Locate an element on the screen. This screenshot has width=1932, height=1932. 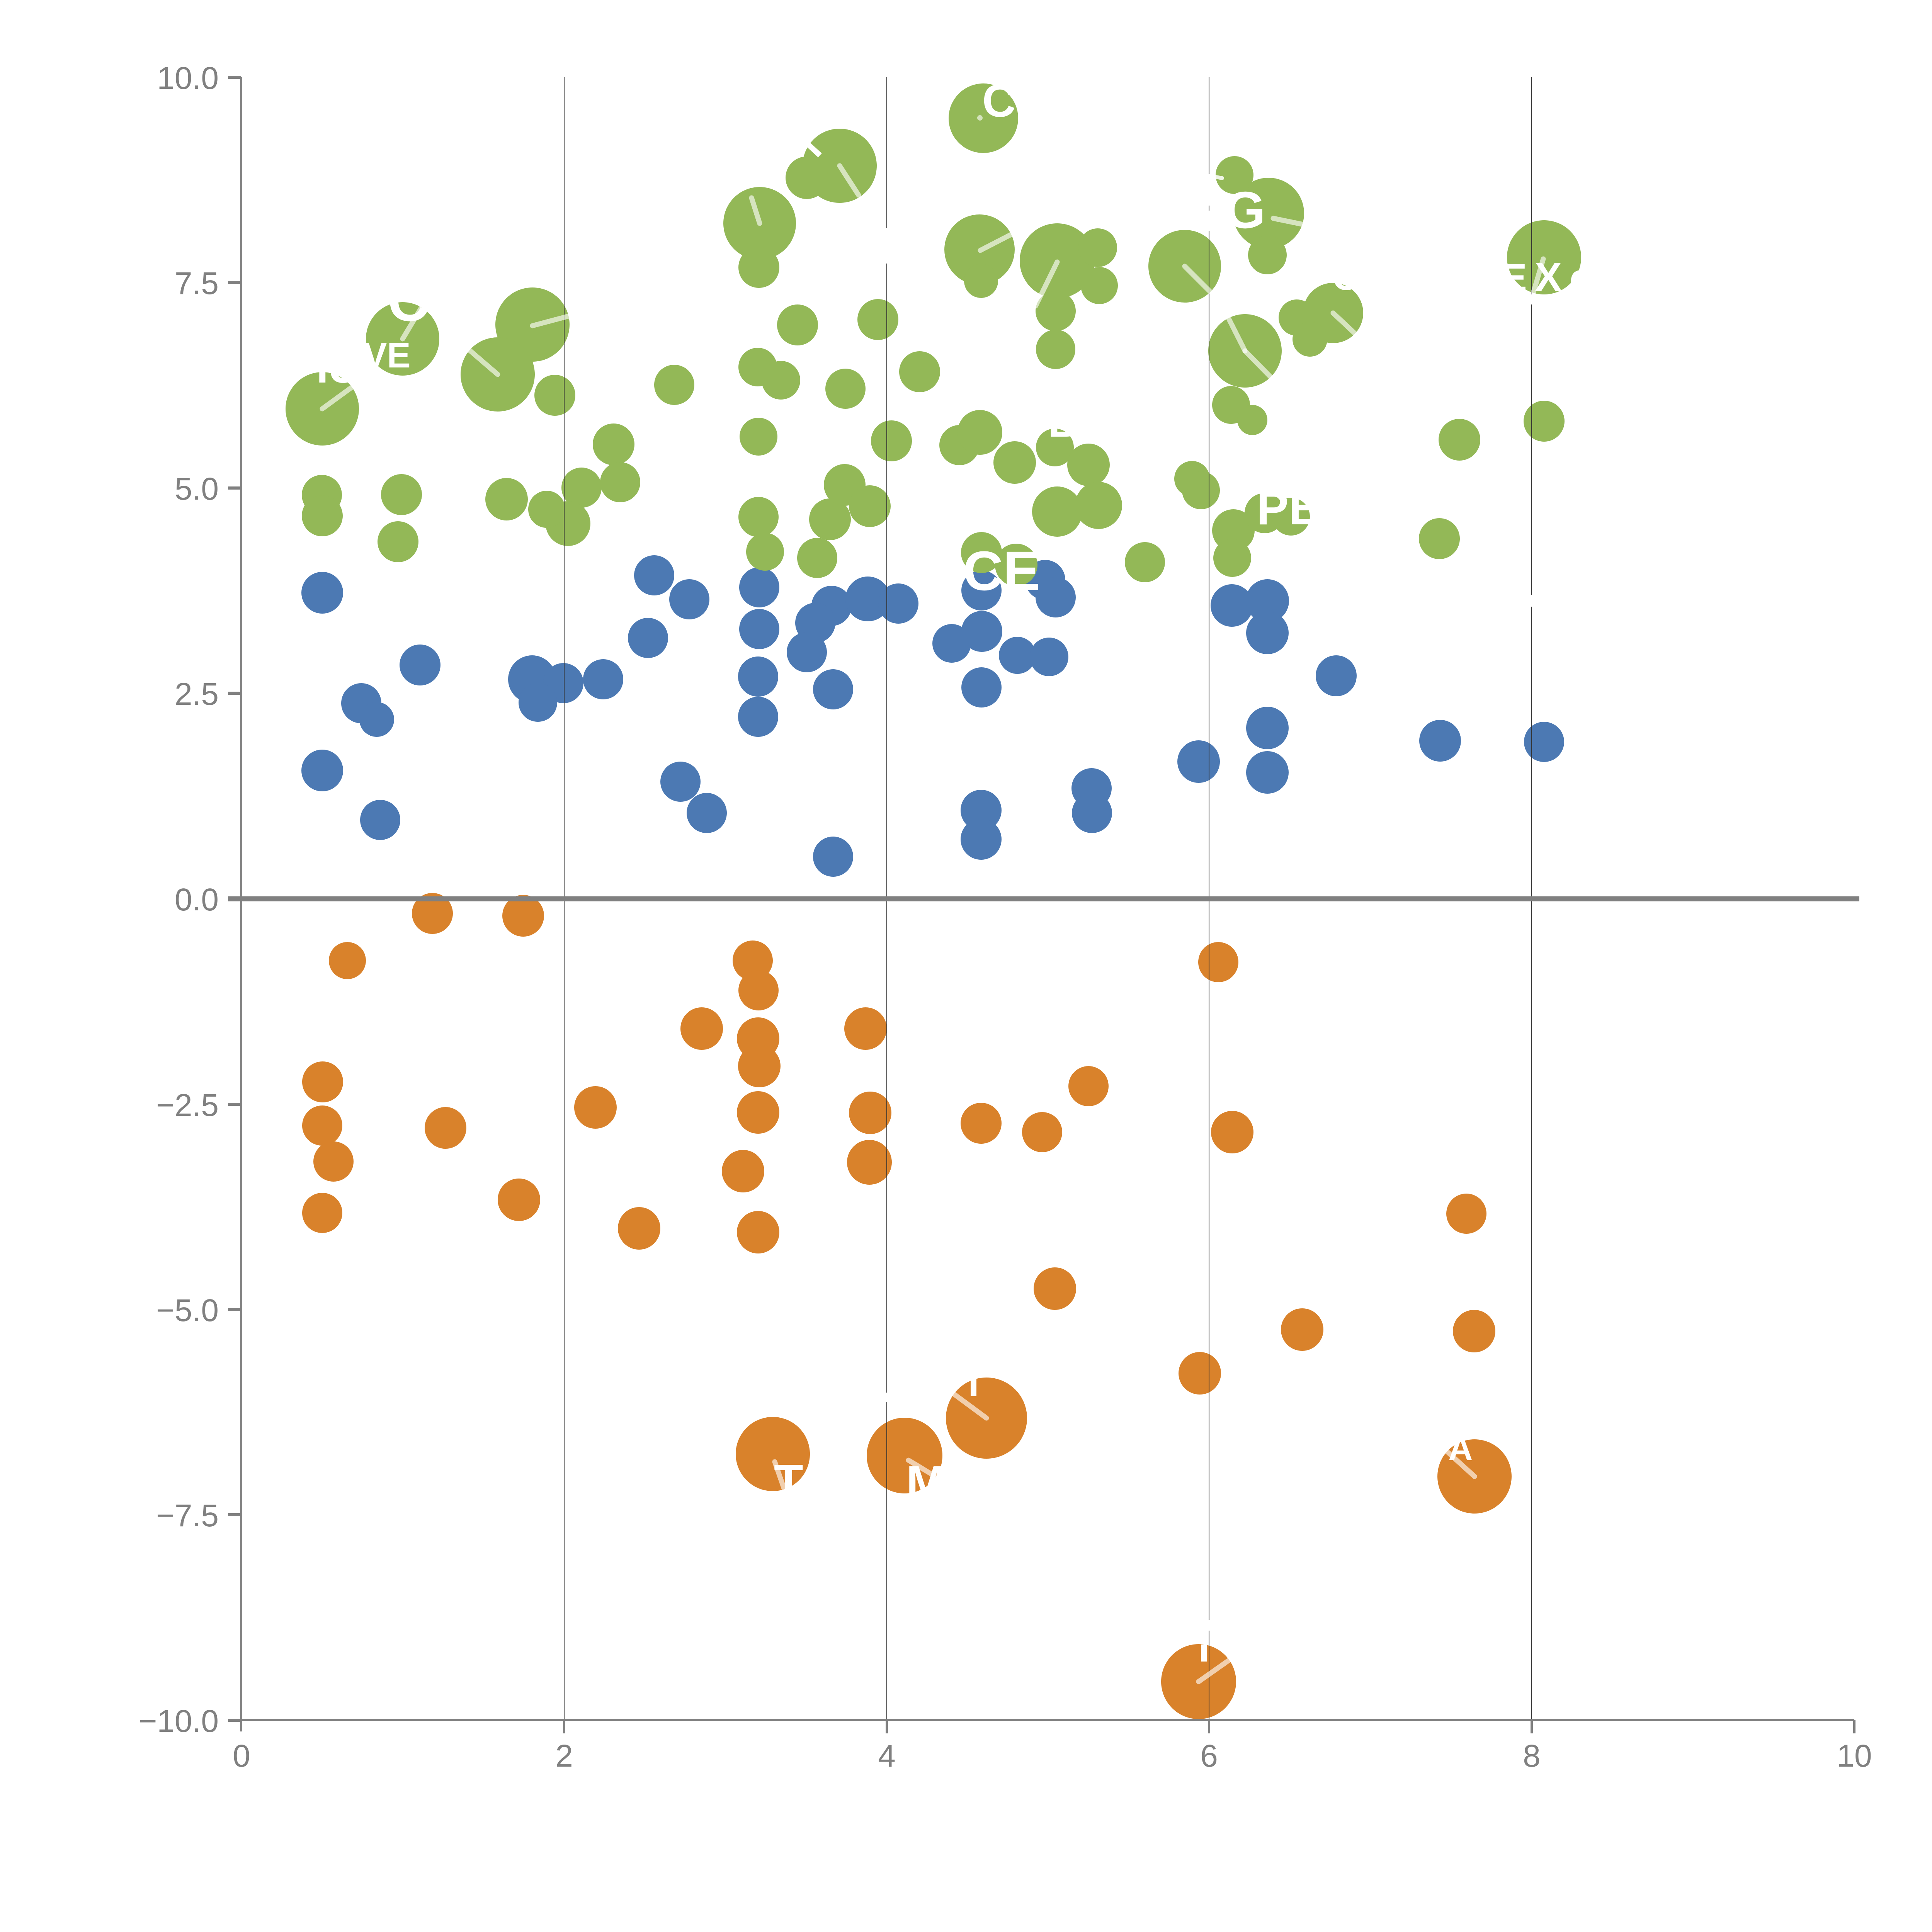
svg-text: E is located at coordinates (1514, 277).